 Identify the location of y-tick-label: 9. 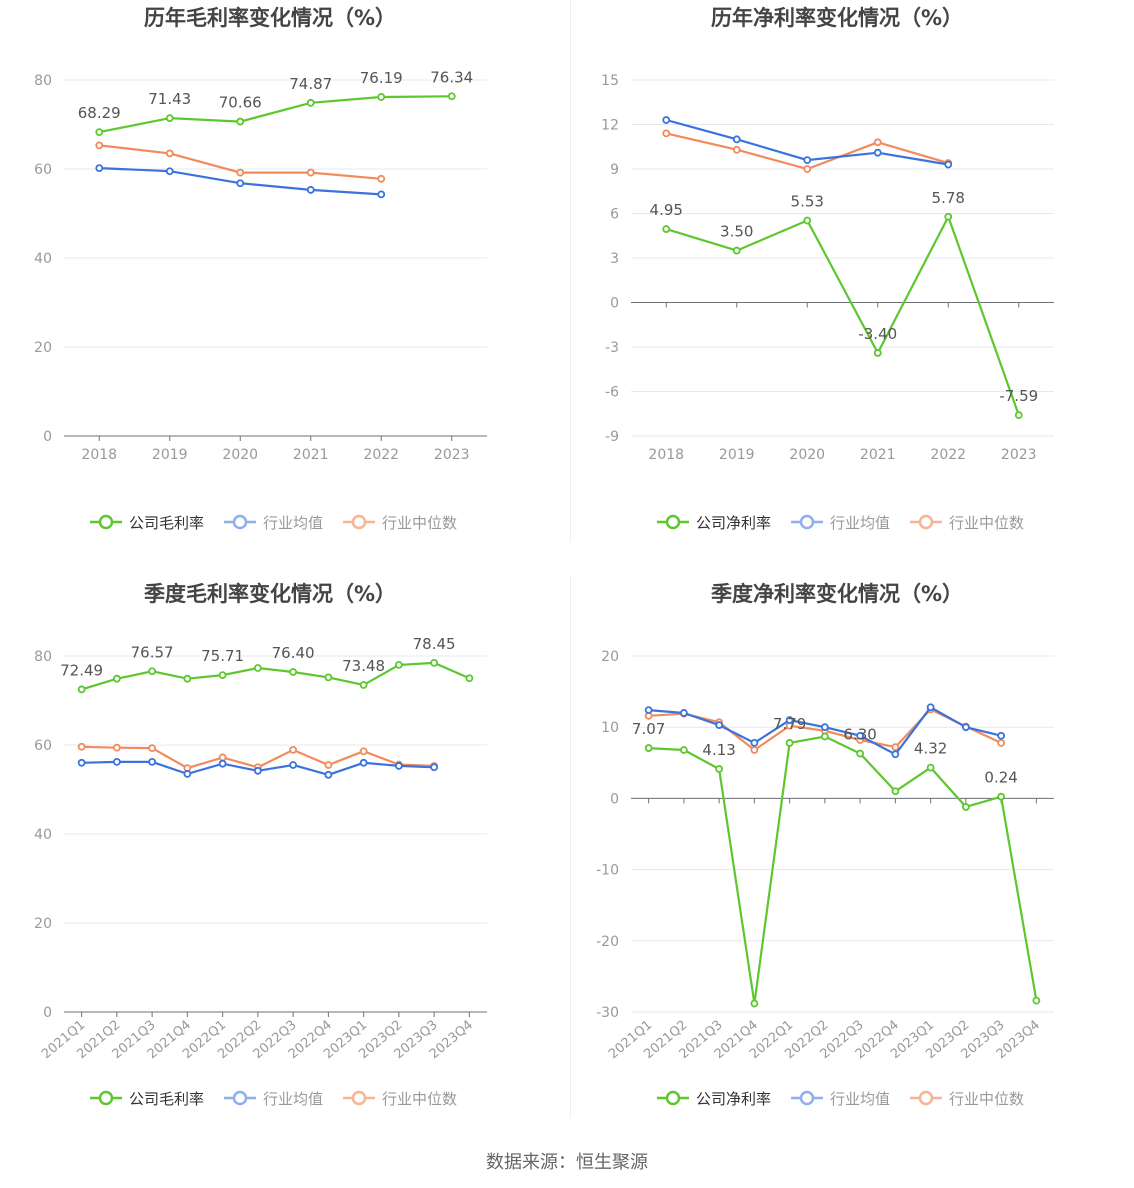
(614, 170).